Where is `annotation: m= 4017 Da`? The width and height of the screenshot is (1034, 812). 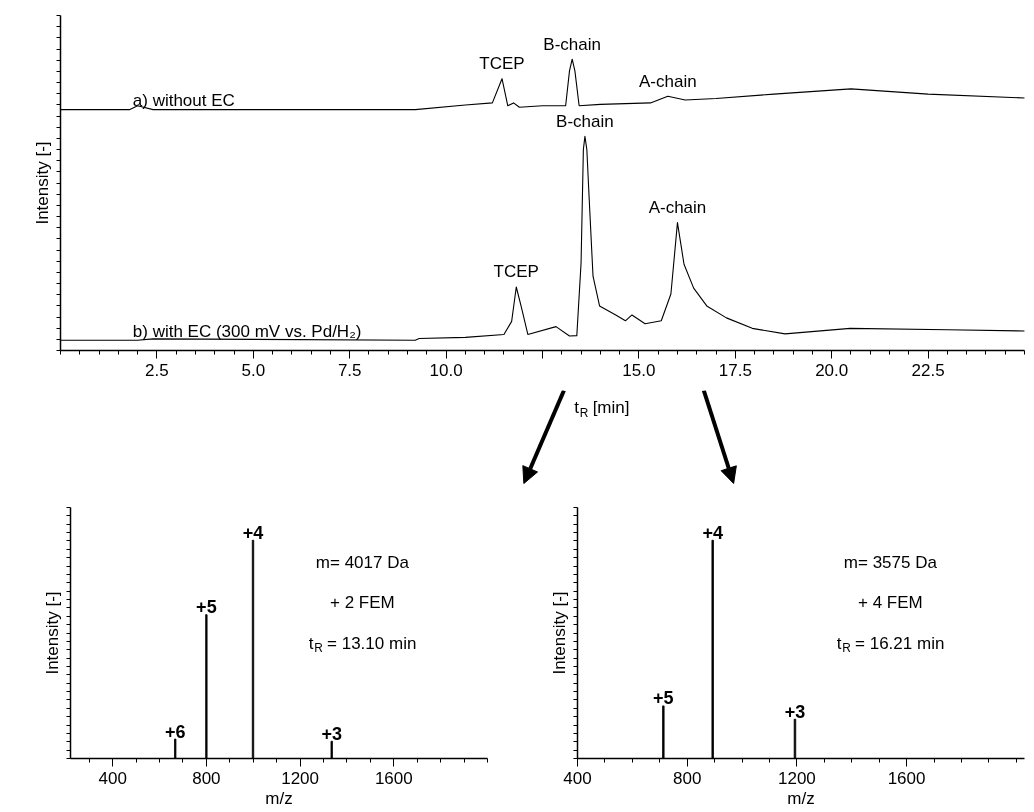 annotation: m= 4017 Da is located at coordinates (362, 563).